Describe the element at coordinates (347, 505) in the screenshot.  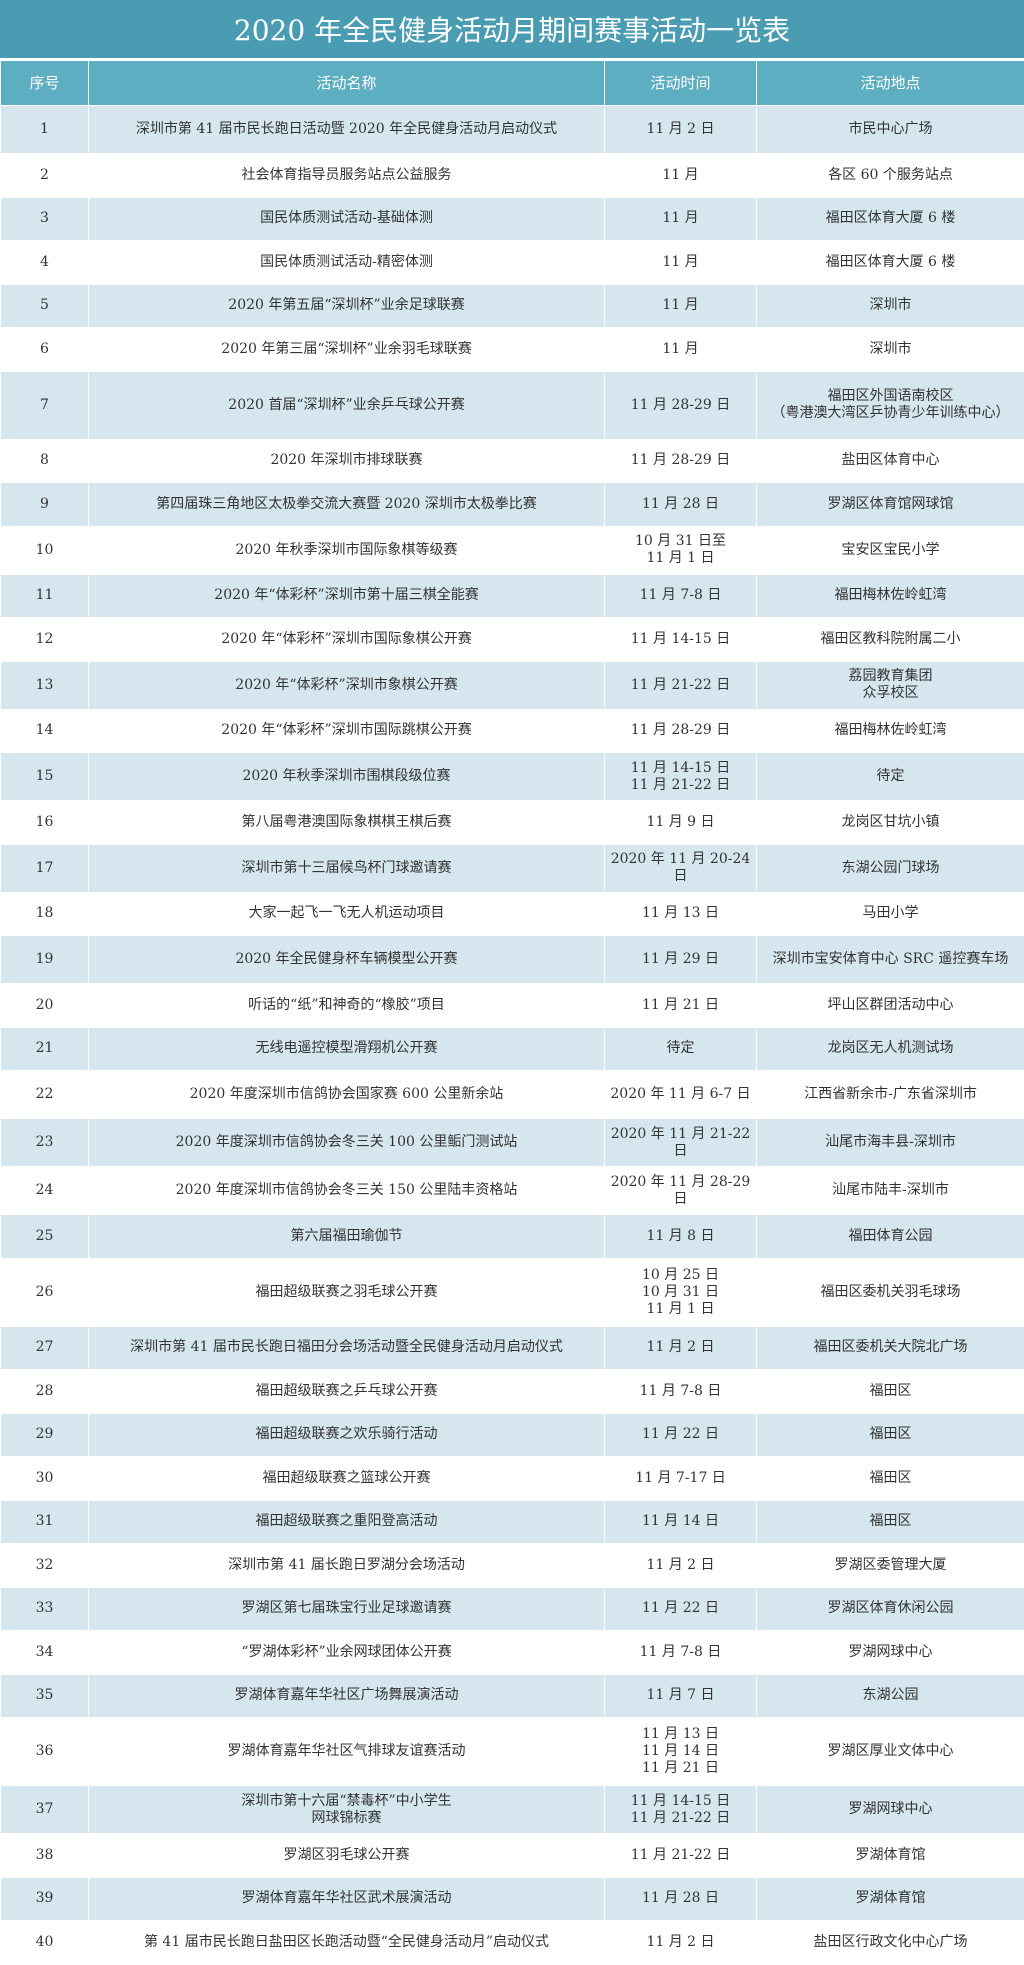
I see `table-cell: 第四届珠三角地区太极拳交流大赛暨 2020 深圳市太极拳比赛` at that location.